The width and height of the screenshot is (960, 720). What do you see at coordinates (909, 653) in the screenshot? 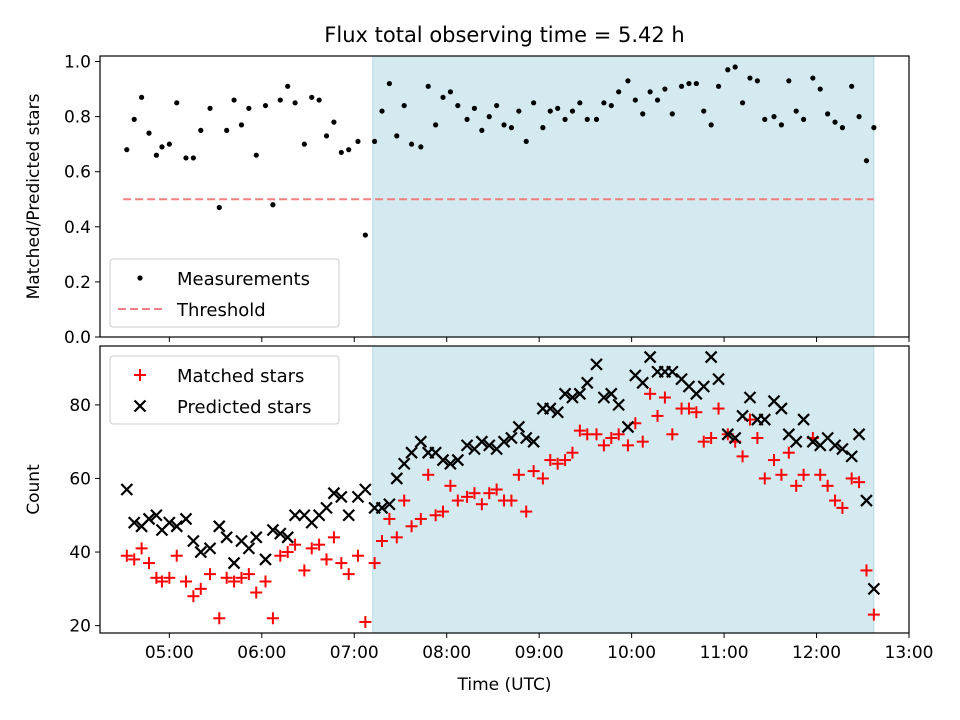
I see `x-tick-label: 13:00` at bounding box center [909, 653].